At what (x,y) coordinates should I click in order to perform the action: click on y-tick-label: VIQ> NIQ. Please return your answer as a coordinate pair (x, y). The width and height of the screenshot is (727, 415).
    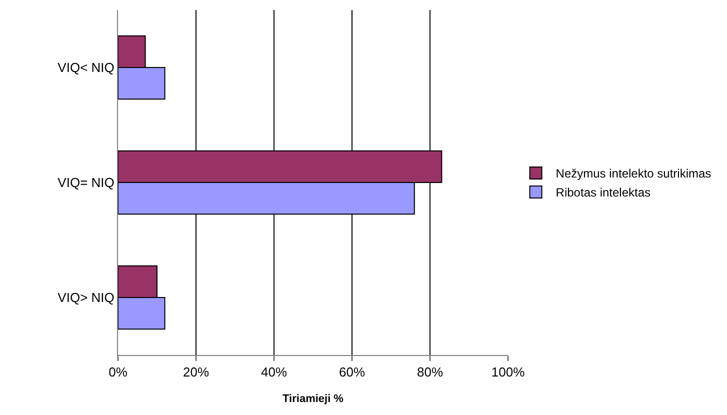
    Looking at the image, I should click on (86, 298).